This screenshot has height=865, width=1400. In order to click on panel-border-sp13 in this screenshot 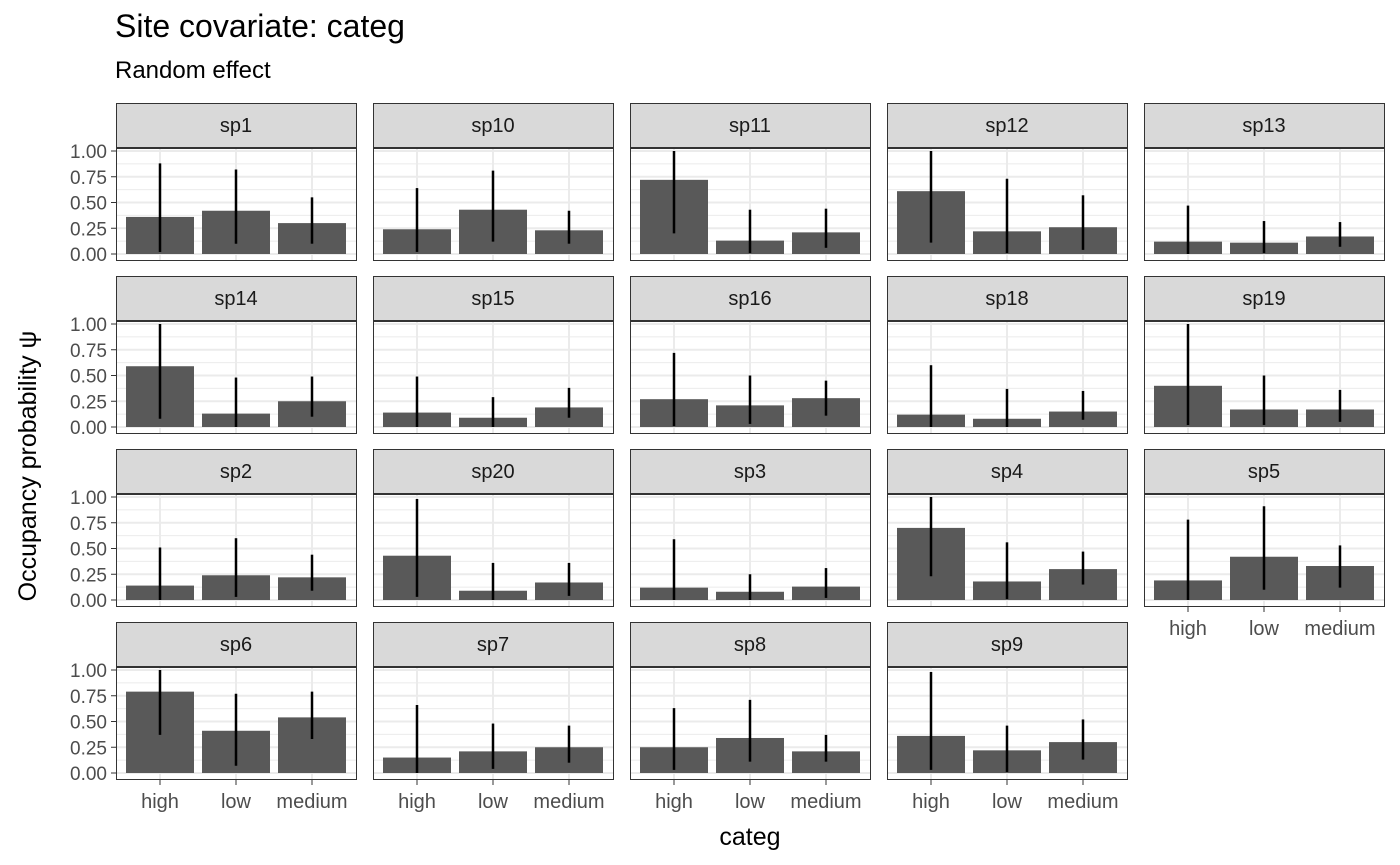, I will do `click(1264, 204)`.